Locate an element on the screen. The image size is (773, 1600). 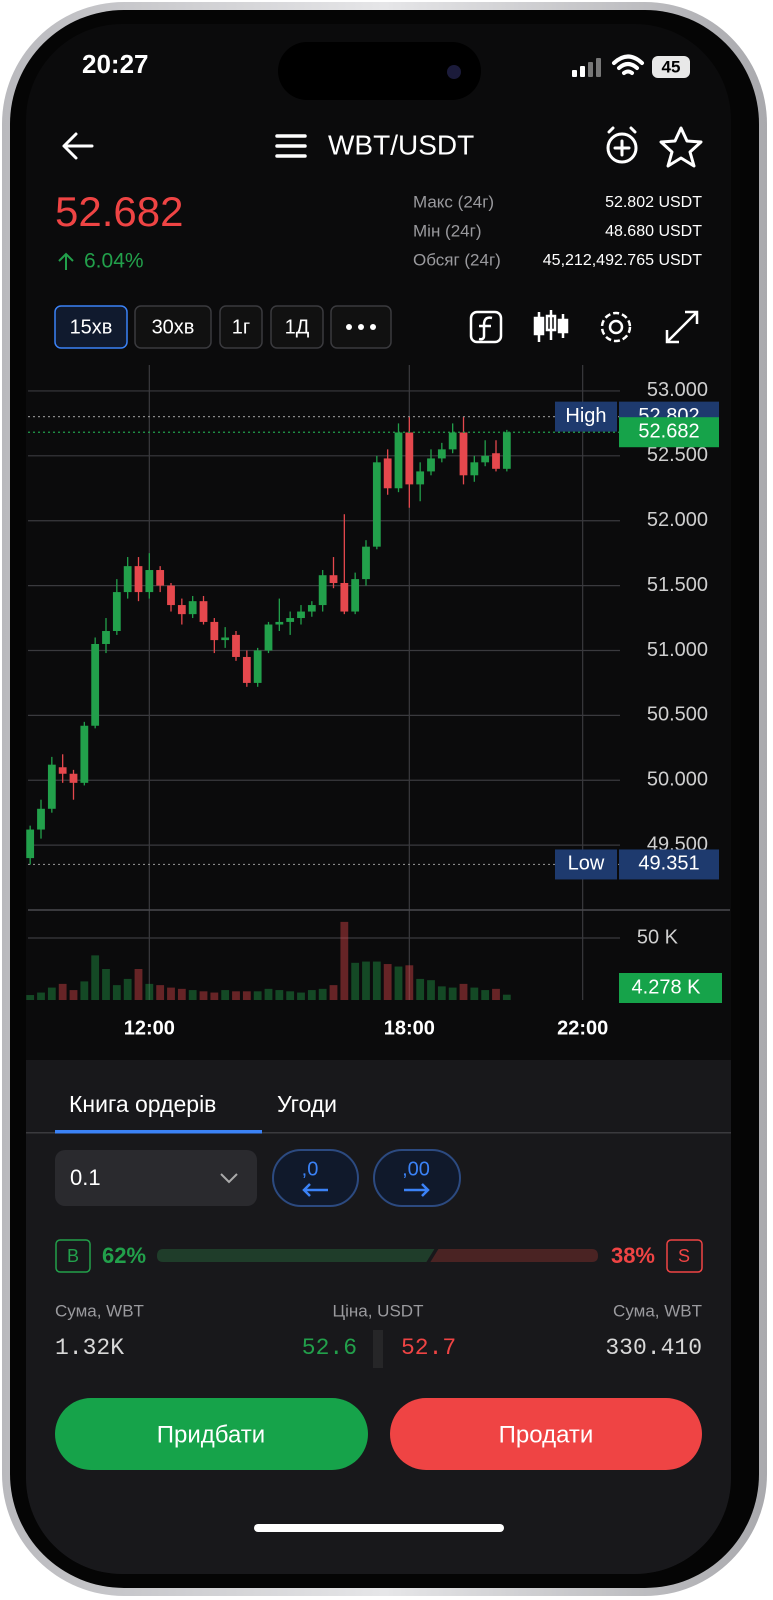
buy-tag: B is located at coordinates (73, 1256).